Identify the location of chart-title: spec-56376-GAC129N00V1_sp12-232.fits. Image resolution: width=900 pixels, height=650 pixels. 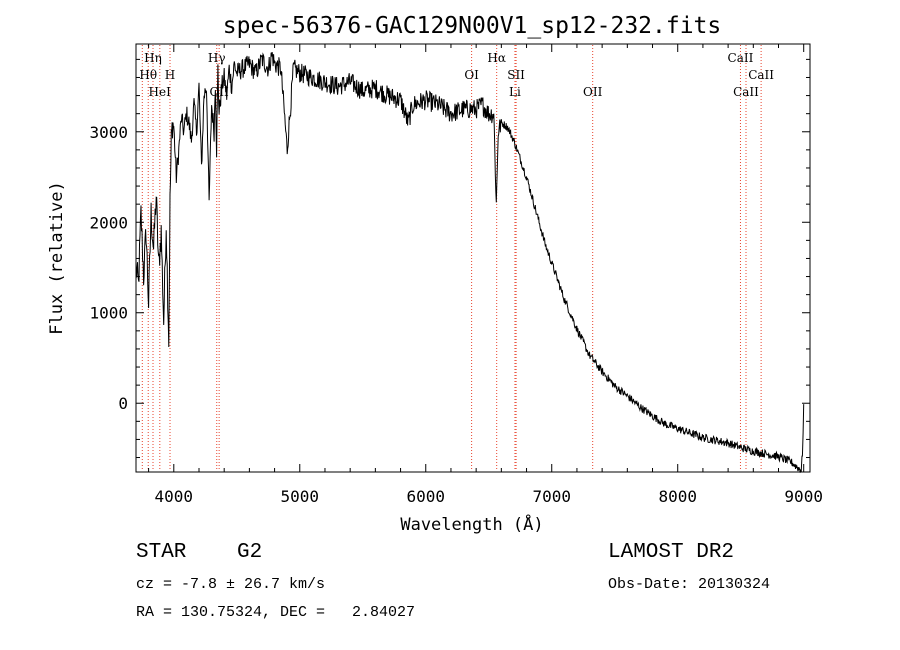
(472, 26).